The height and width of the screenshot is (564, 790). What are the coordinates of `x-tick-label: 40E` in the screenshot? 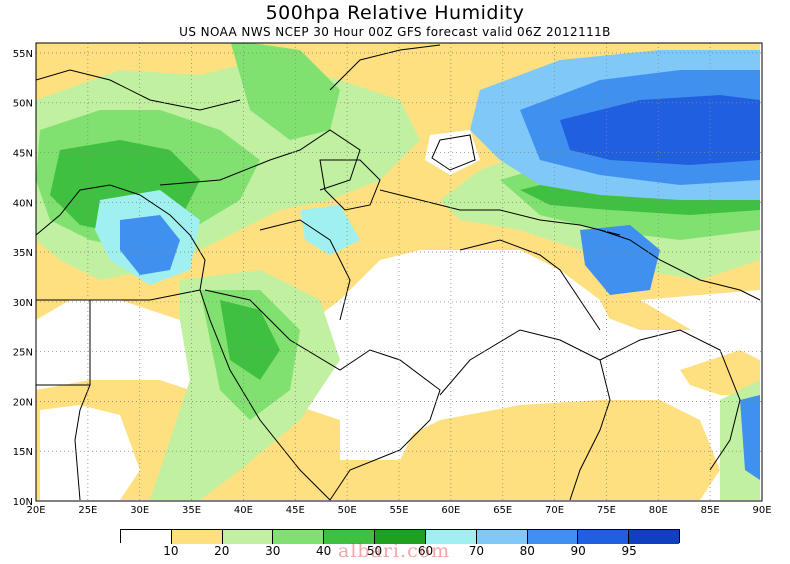 It's located at (243, 510).